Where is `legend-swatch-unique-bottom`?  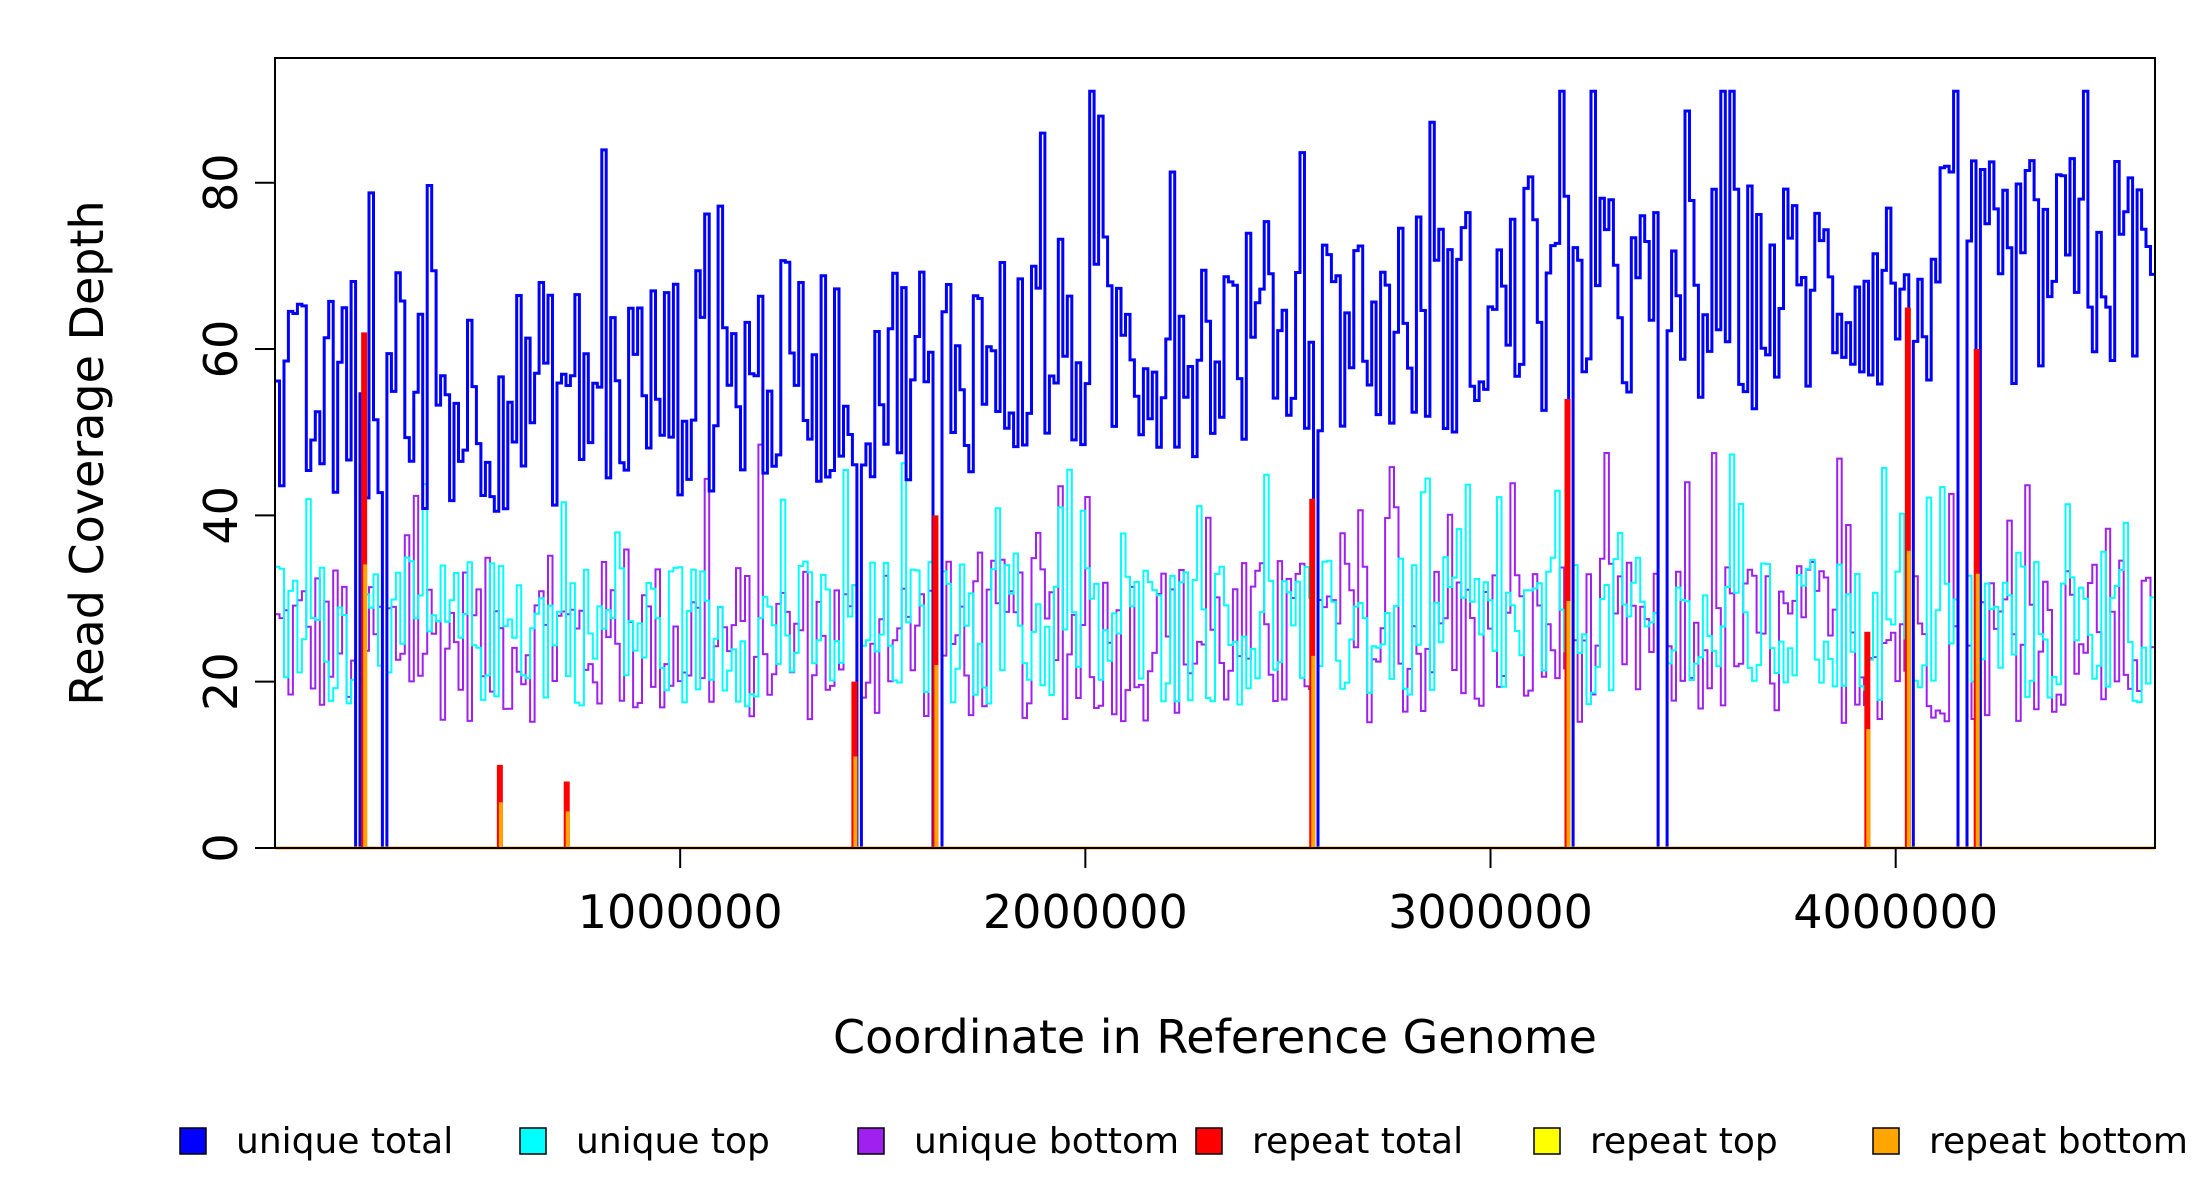 legend-swatch-unique-bottom is located at coordinates (871, 1141).